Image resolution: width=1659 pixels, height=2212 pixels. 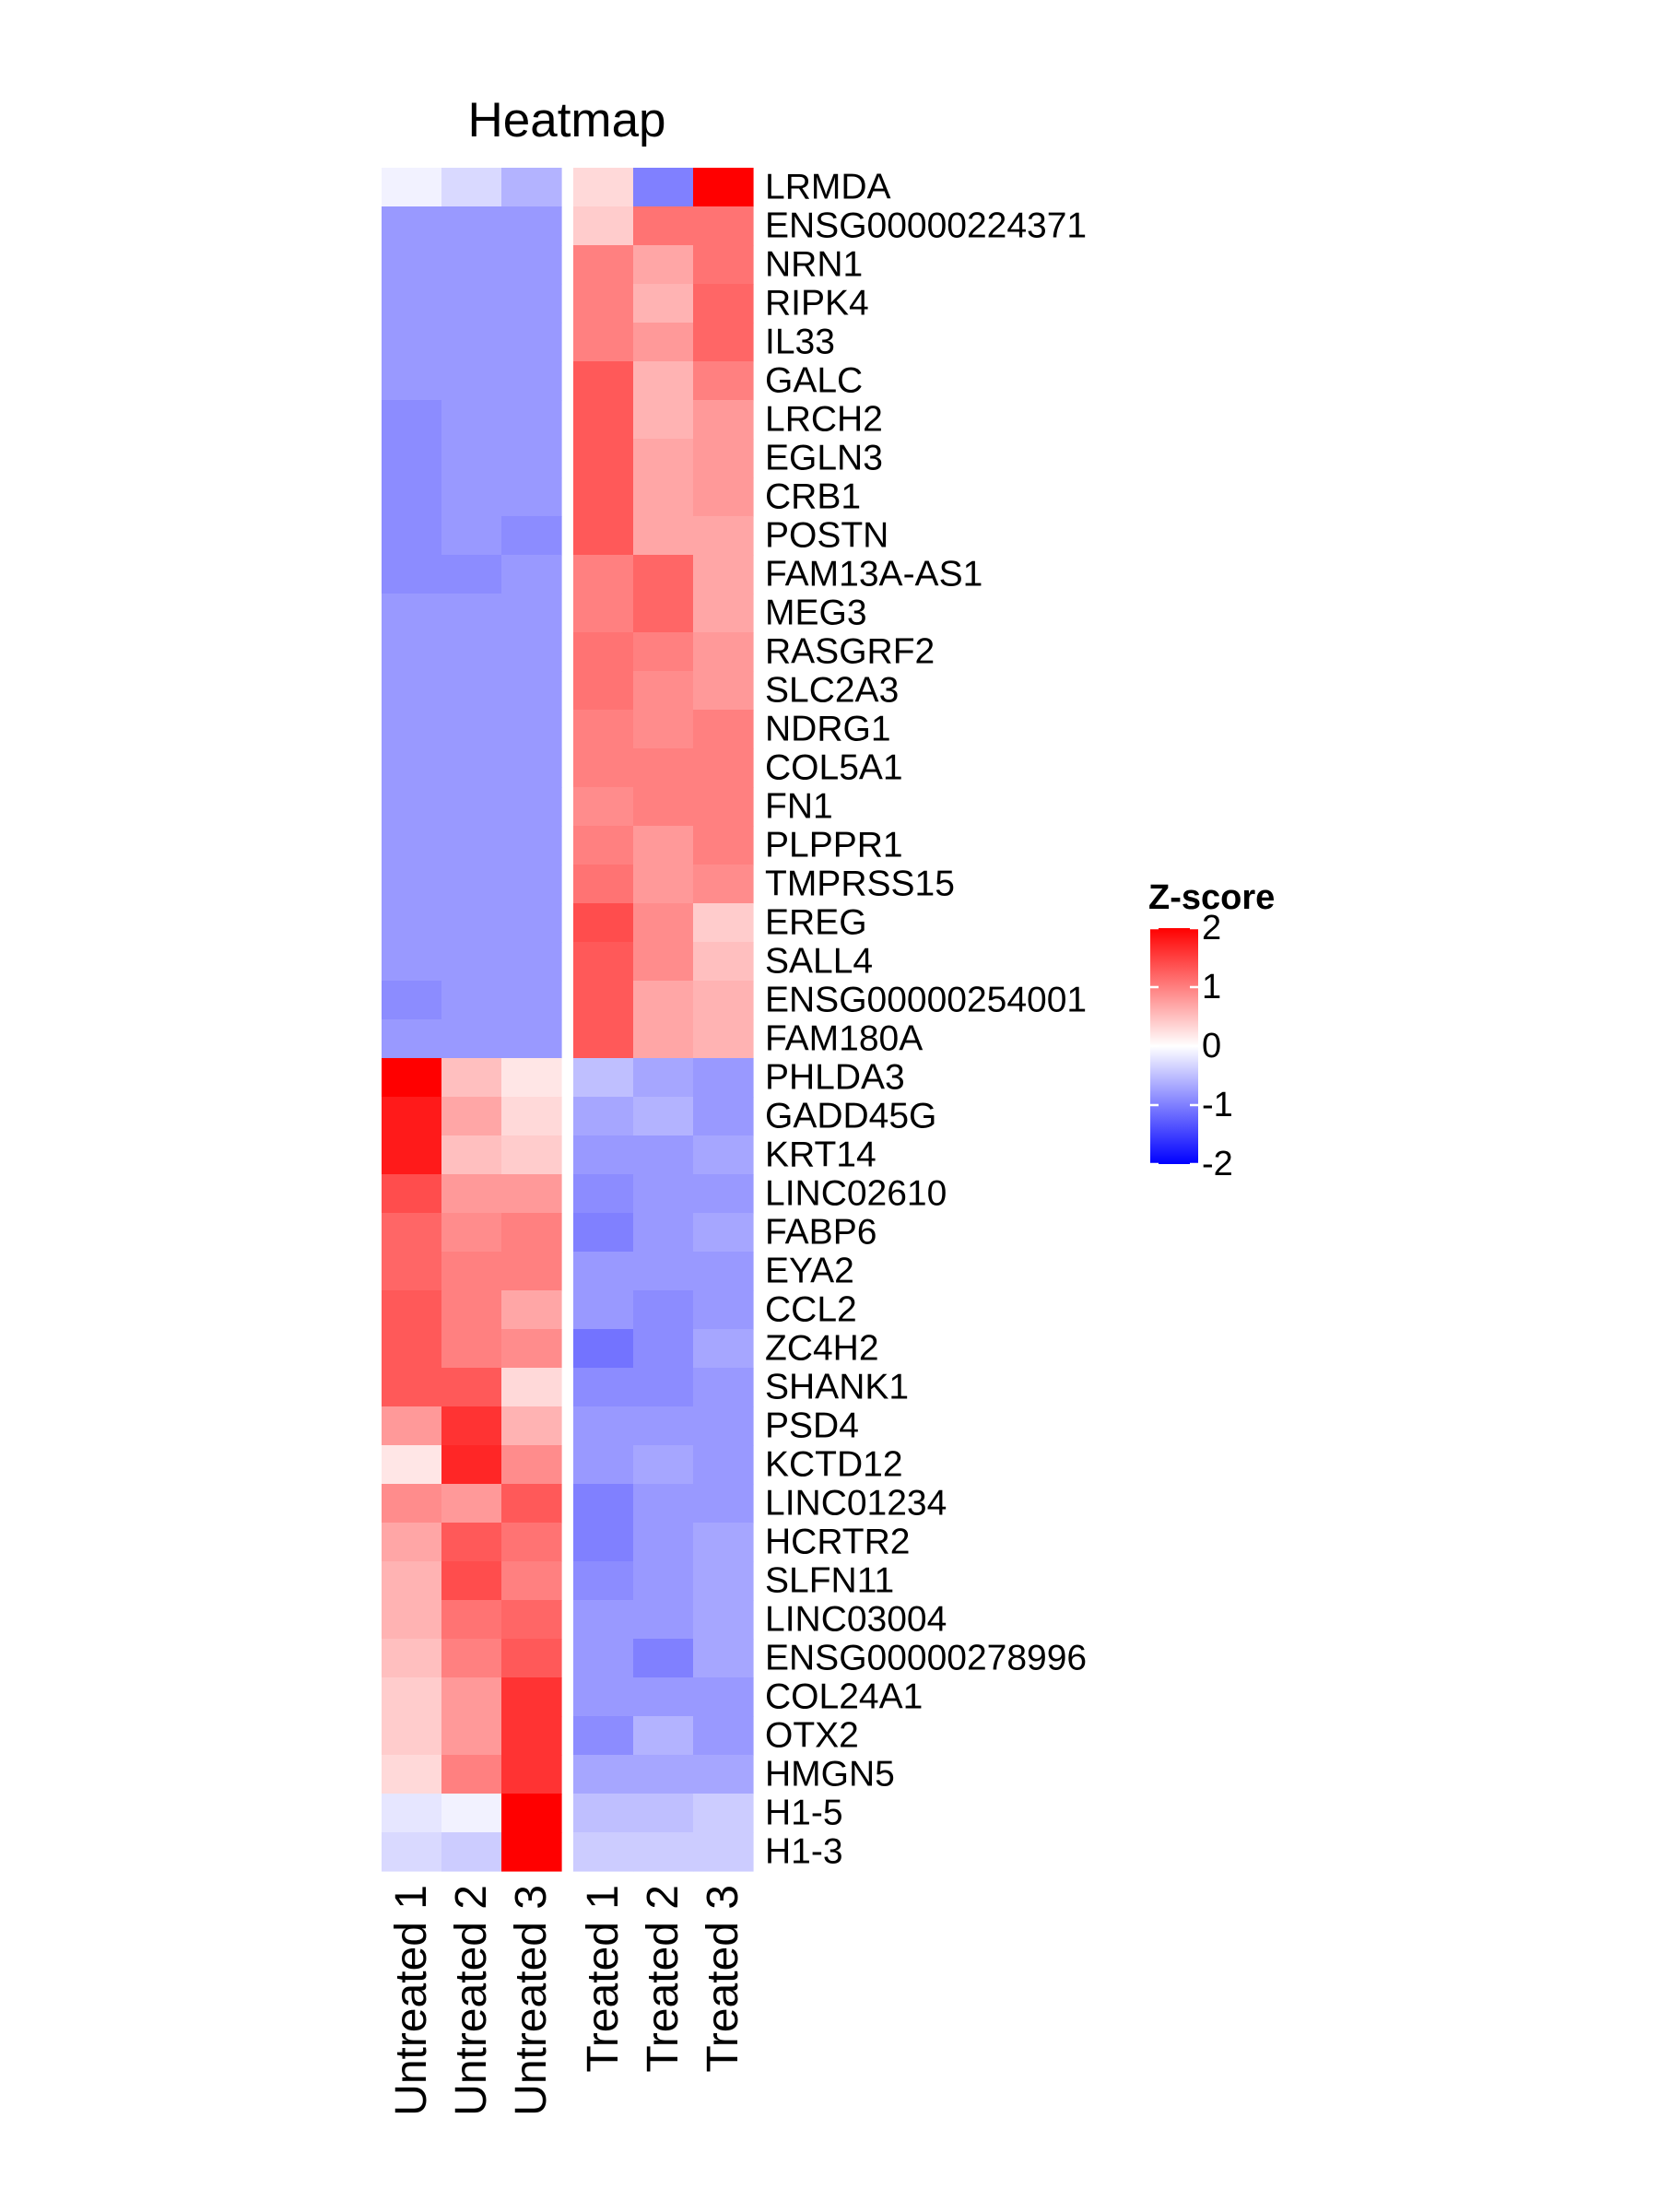 I want to click on gene-label-egln3: EGLN3, so click(x=824, y=458).